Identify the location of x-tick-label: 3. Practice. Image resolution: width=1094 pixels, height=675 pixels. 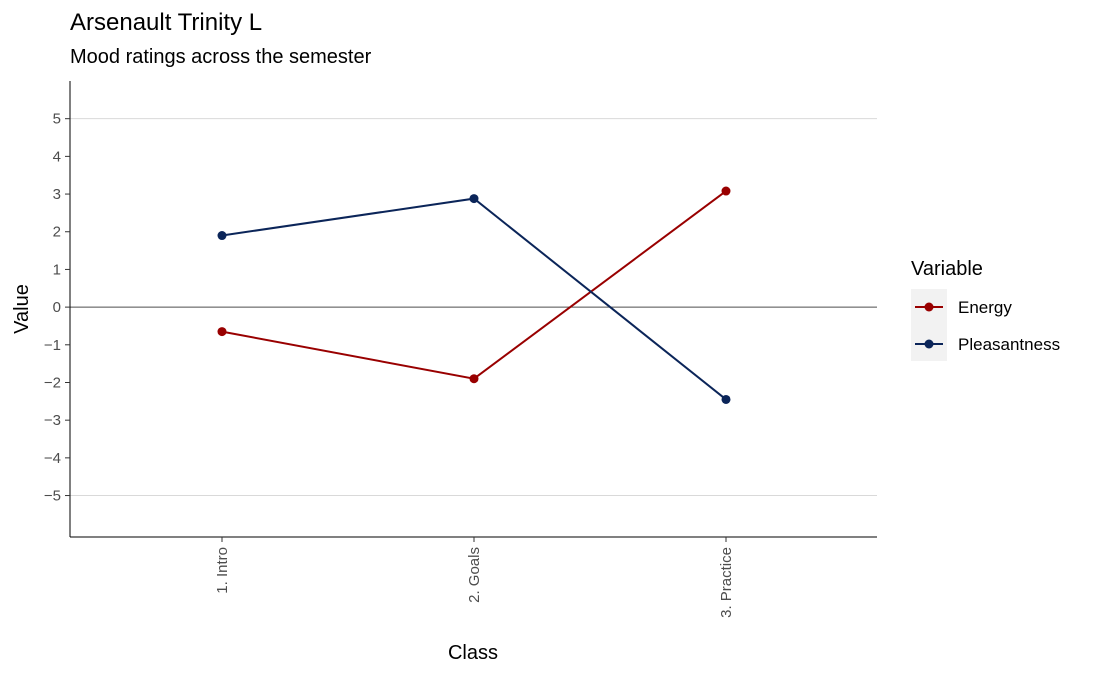
(726, 582).